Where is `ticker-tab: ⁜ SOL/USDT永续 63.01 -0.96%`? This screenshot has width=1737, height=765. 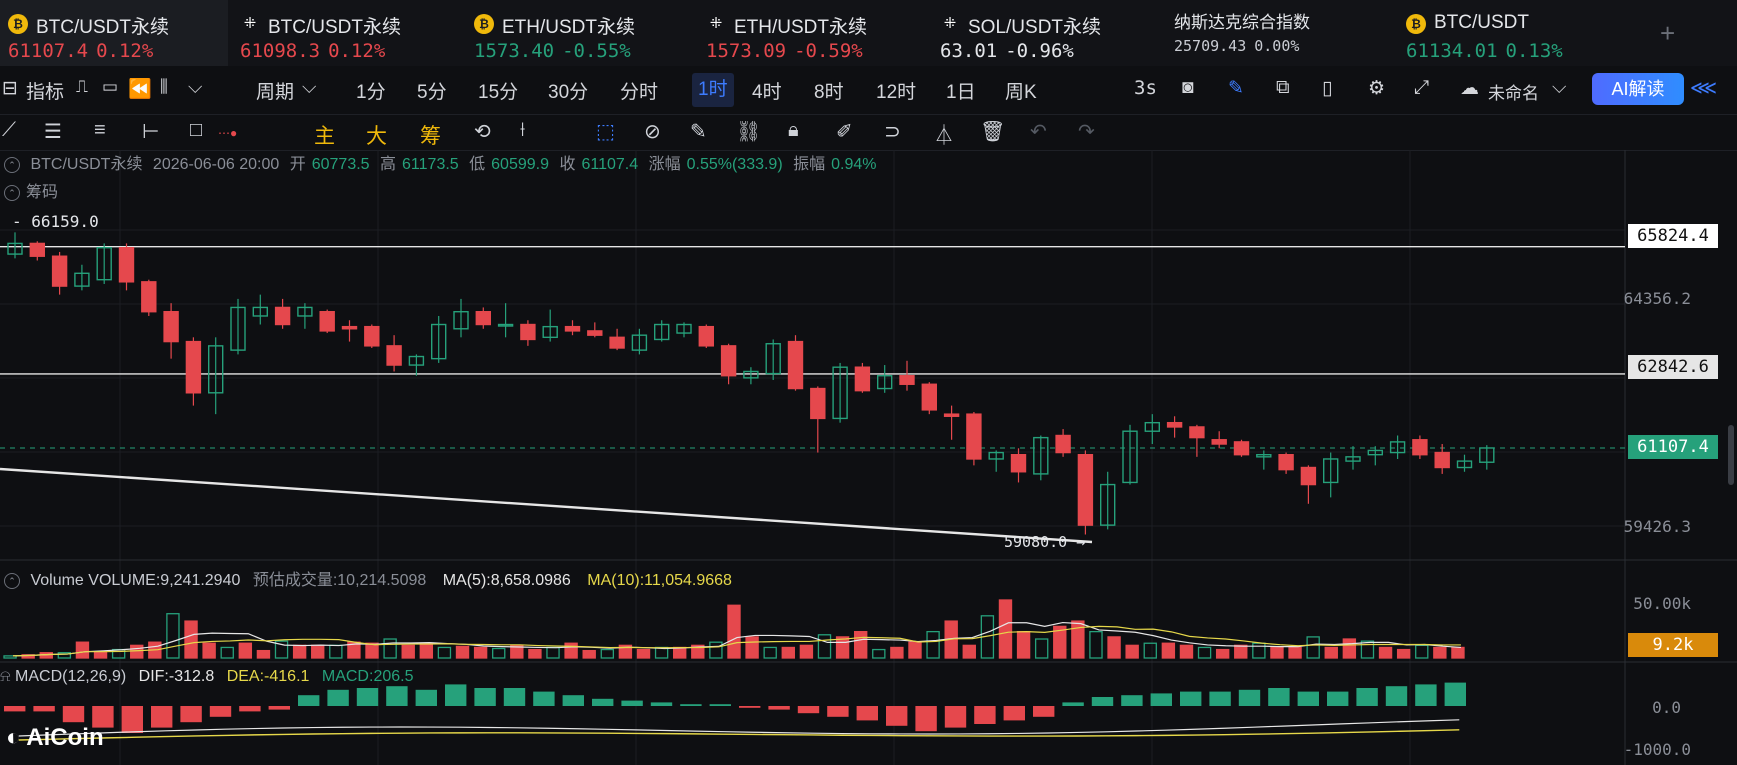 ticker-tab: ⁜ SOL/USDT永续 63.01 -0.96% is located at coordinates (1046, 33).